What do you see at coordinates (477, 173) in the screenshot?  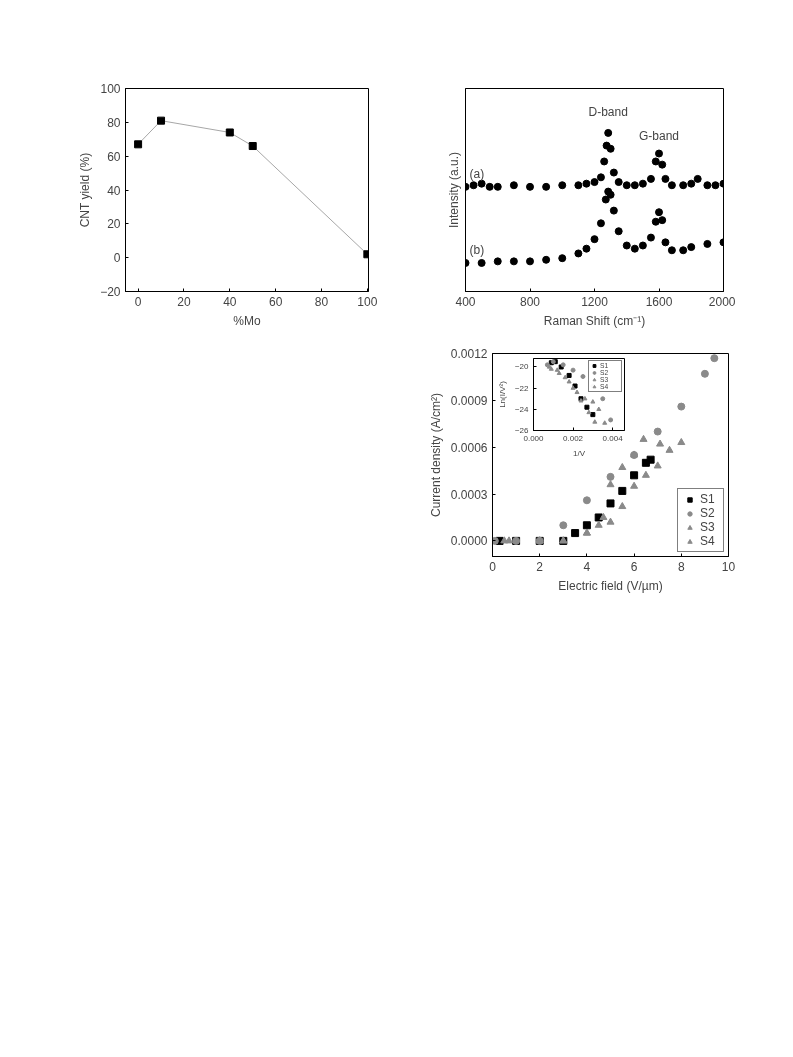 I see `series-label: (a)` at bounding box center [477, 173].